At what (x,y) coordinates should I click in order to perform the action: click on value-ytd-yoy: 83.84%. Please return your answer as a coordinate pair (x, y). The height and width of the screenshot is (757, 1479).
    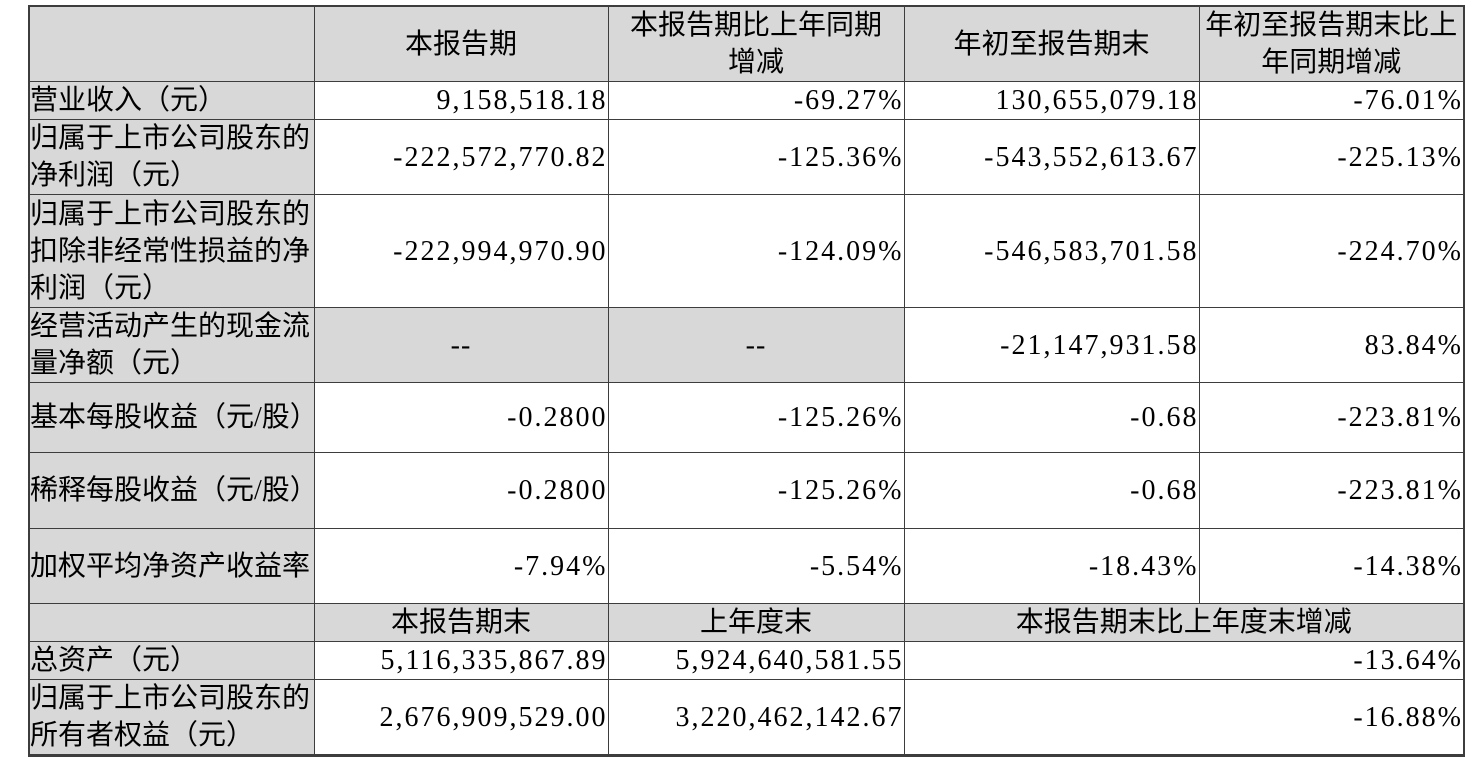
    Looking at the image, I should click on (1331, 345).